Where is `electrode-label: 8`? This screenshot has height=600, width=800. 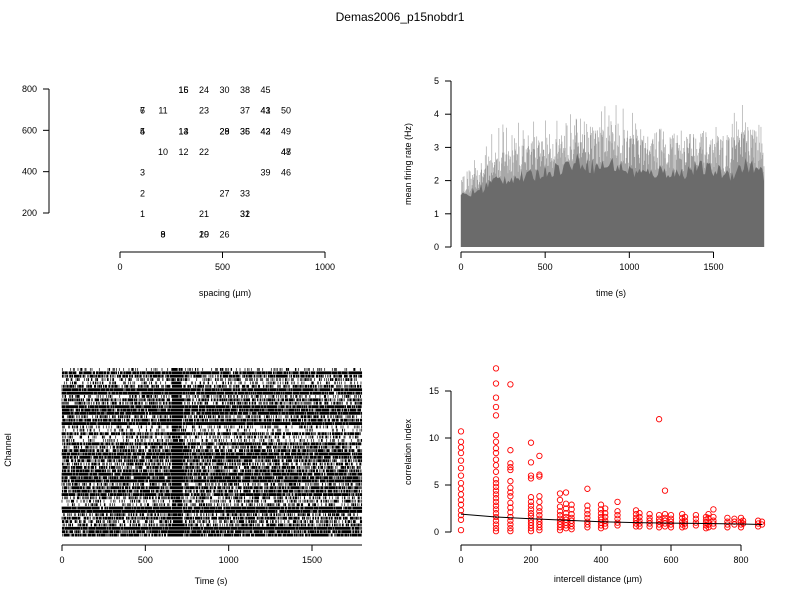 electrode-label: 8 is located at coordinates (162, 235).